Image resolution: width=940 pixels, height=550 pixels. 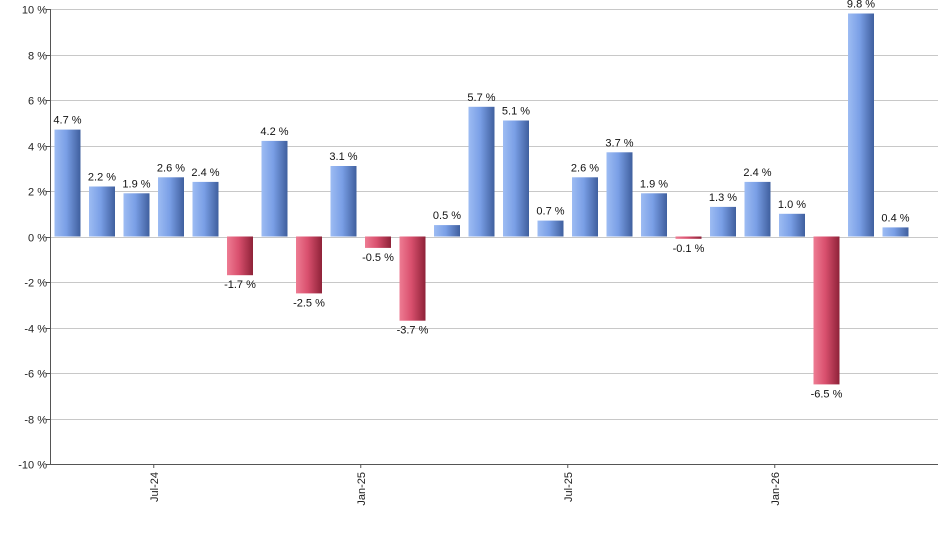 What do you see at coordinates (35, 330) in the screenshot?
I see `y-tick-label: -4 %` at bounding box center [35, 330].